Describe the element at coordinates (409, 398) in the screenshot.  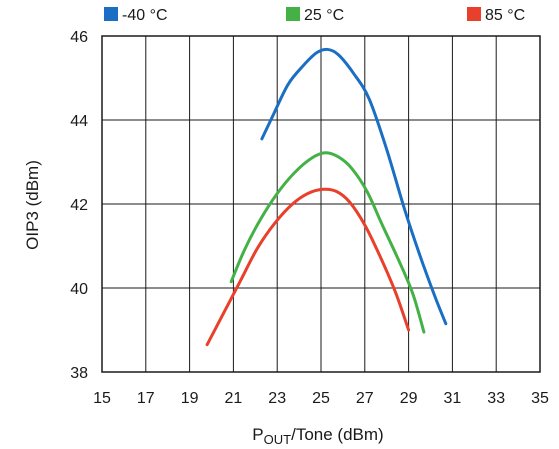
I see `x-tick-label: 29` at that location.